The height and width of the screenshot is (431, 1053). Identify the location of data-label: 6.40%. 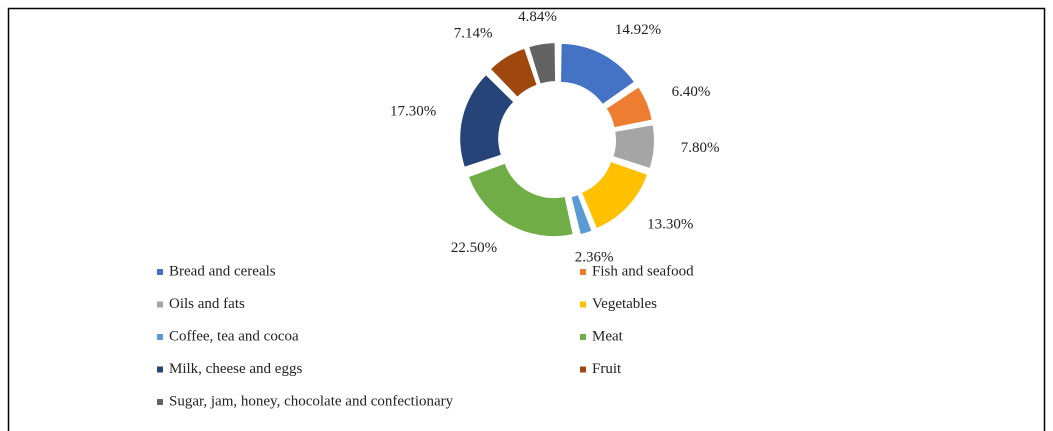
(691, 92).